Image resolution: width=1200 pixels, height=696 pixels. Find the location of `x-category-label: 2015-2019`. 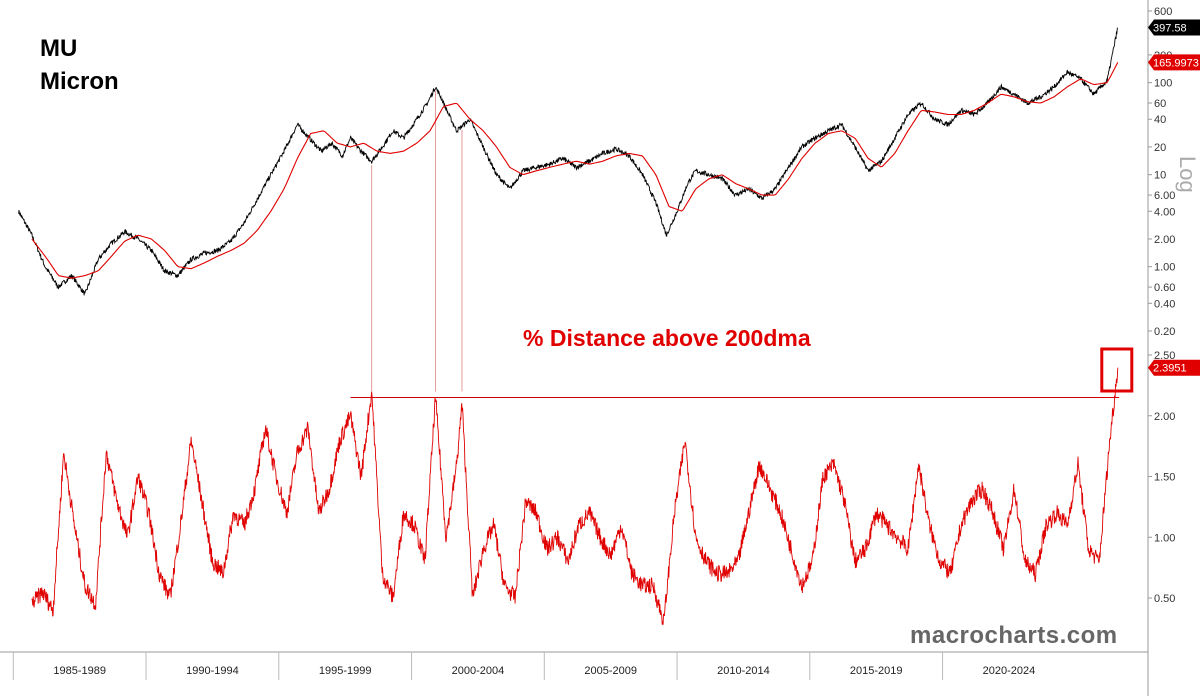

x-category-label: 2015-2019 is located at coordinates (876, 671).